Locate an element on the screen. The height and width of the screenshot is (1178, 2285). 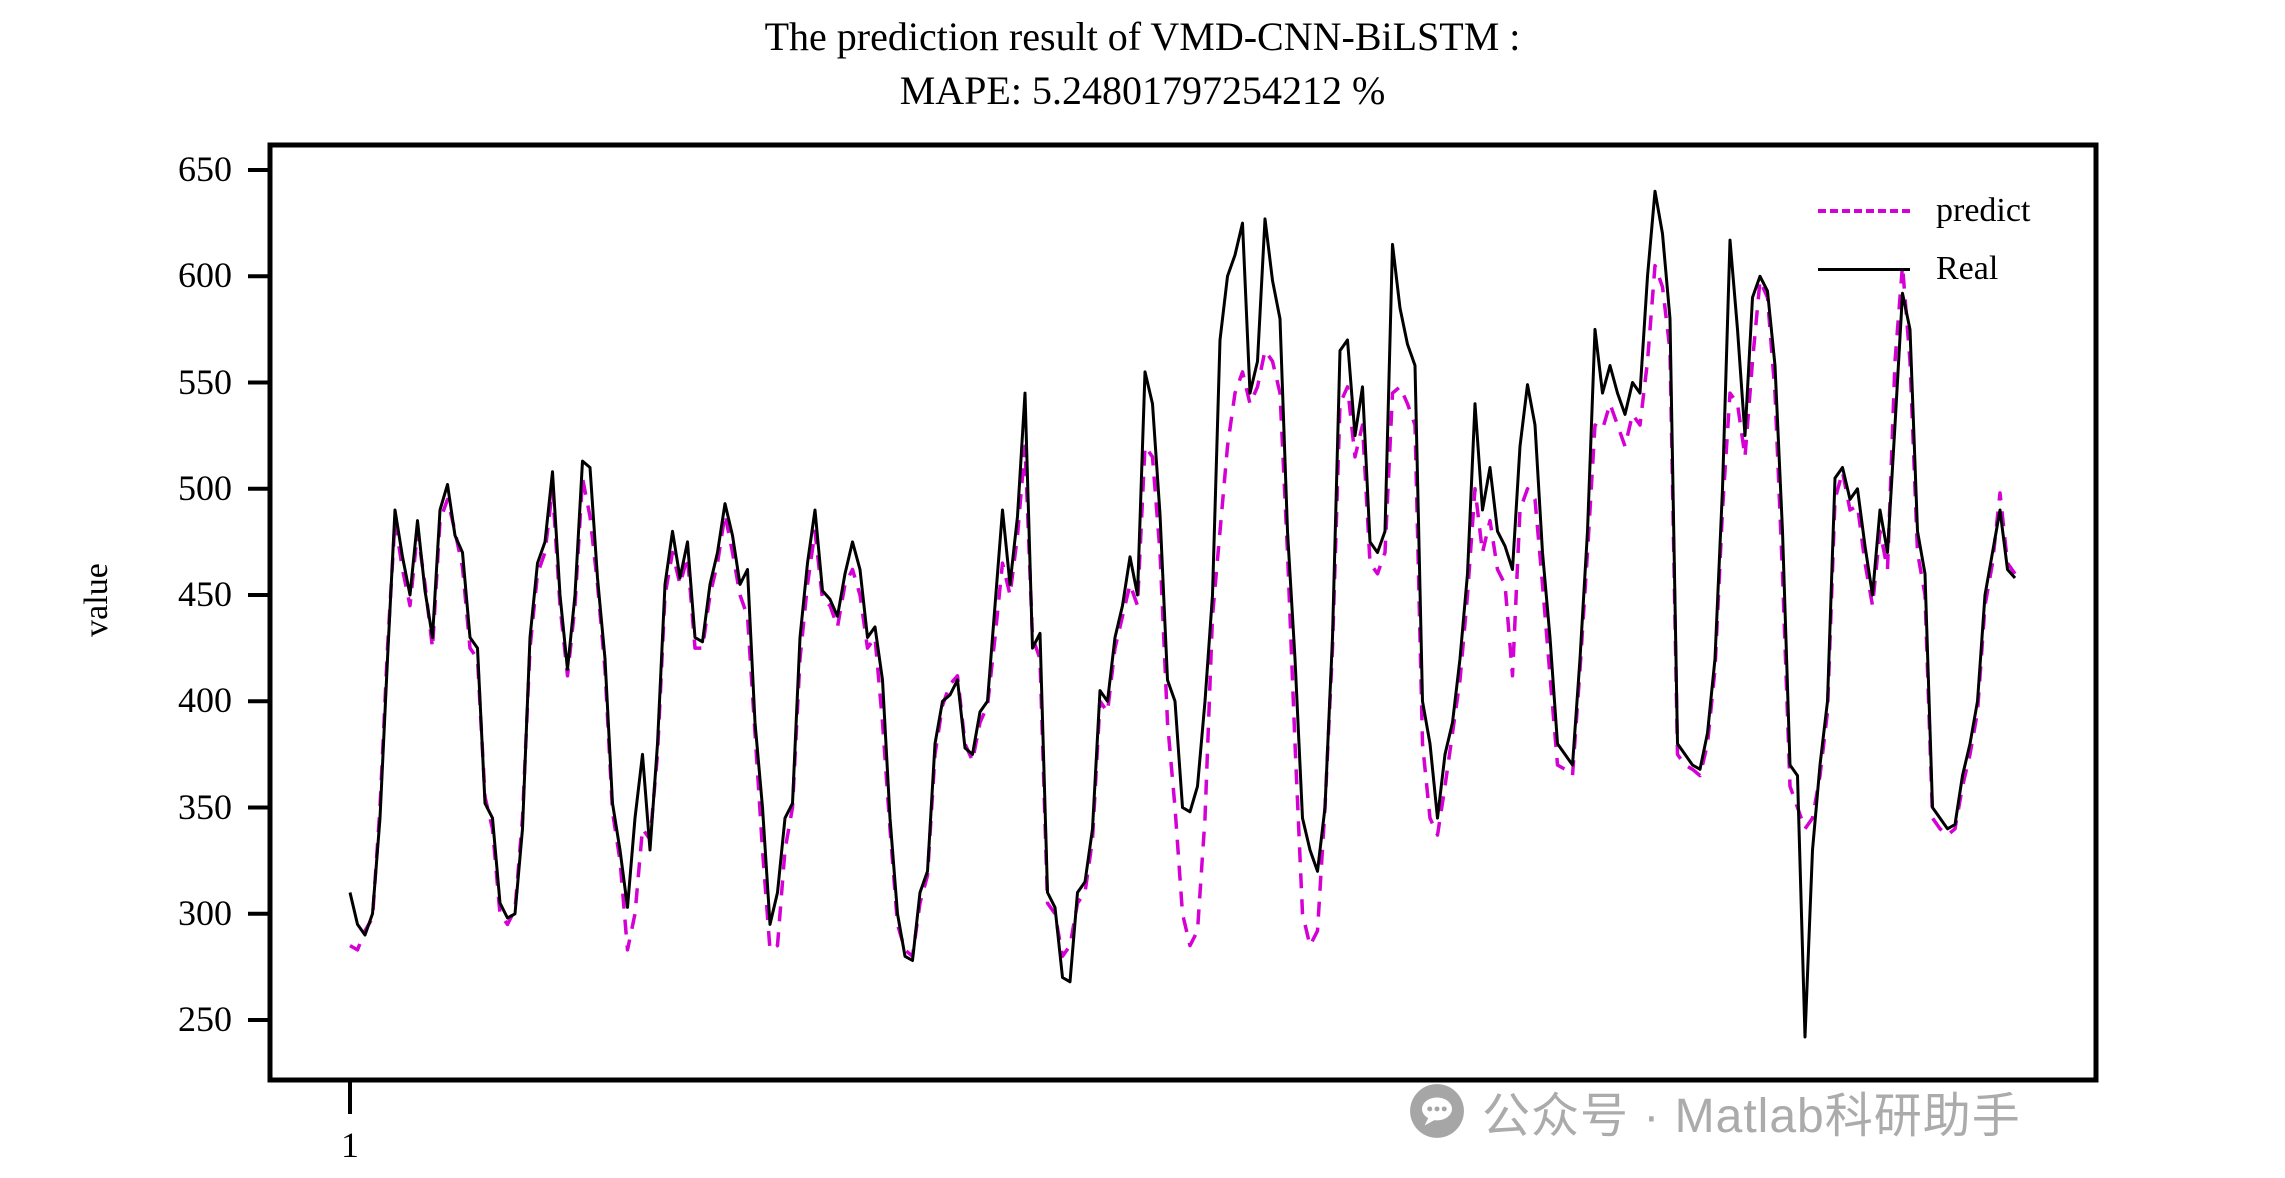
y-tick-label: 500 is located at coordinates (205, 487).